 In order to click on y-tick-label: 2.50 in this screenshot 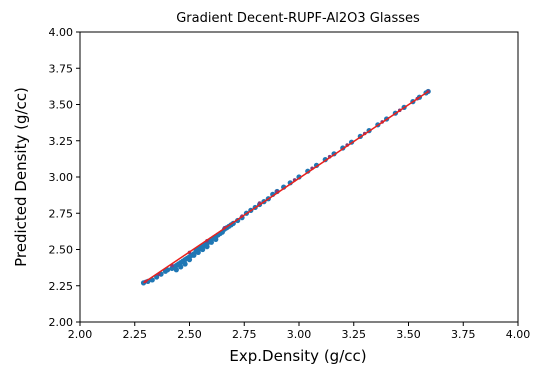, I will do `click(61, 250)`.